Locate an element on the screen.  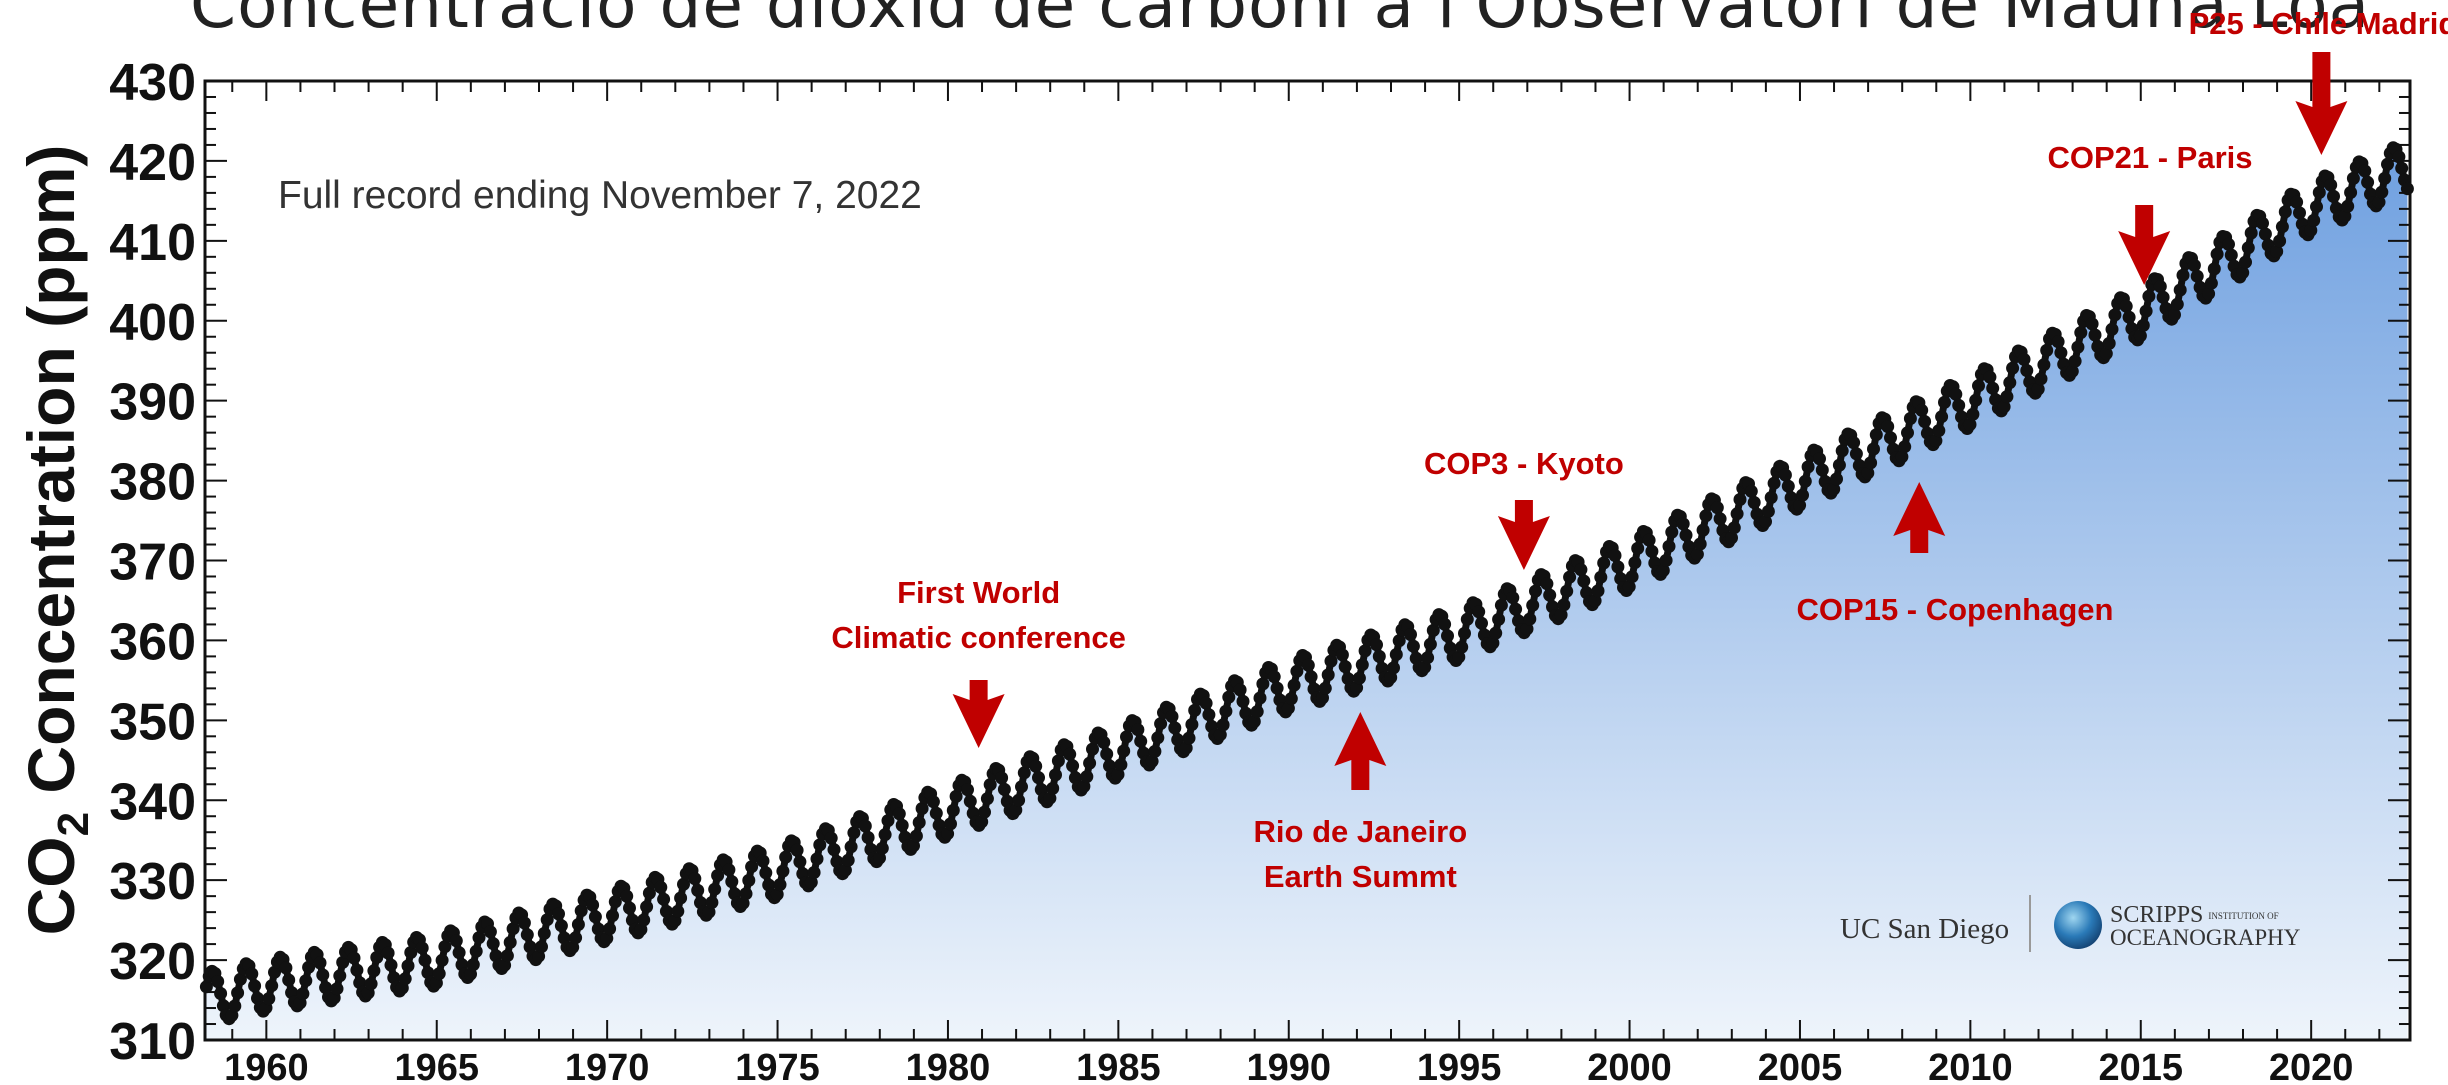
annotation-label: Rio de Janeiro is located at coordinates (1361, 831).